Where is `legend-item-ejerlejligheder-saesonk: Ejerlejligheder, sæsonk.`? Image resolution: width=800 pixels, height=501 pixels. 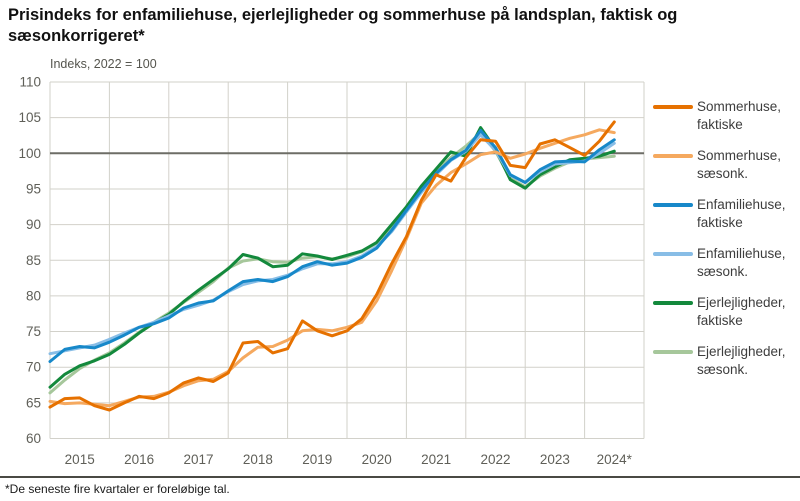
legend-item-ejerlejligheder-saesonk: Ejerlejligheder, sæsonk. is located at coordinates (725, 361).